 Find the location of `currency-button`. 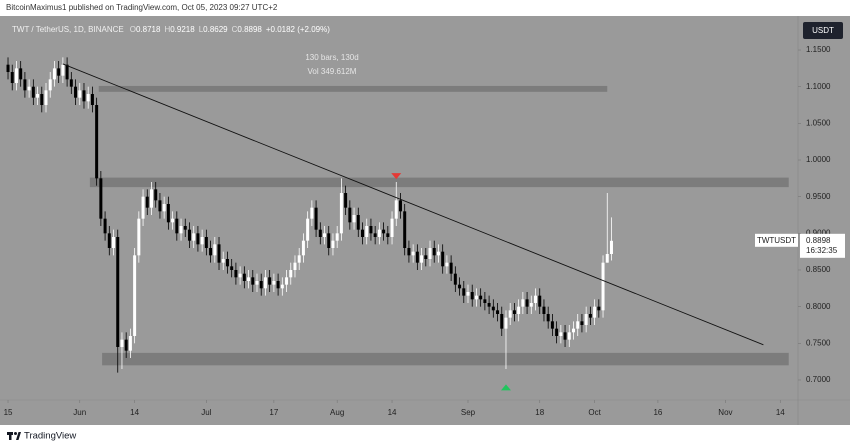

currency-button is located at coordinates (823, 30).